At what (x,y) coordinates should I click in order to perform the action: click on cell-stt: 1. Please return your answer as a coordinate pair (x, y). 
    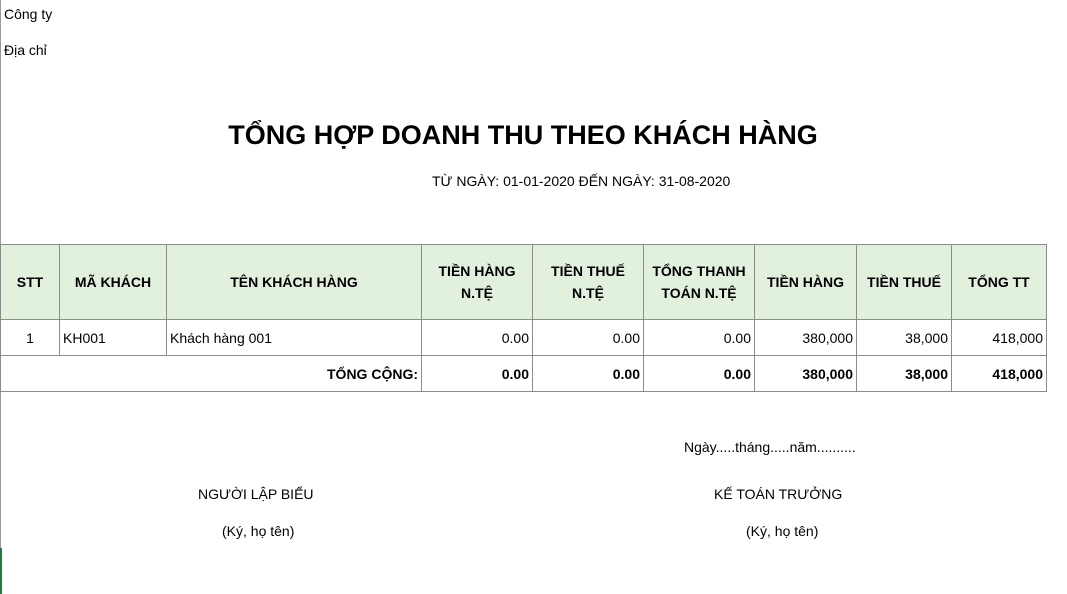
    Looking at the image, I should click on (30, 337).